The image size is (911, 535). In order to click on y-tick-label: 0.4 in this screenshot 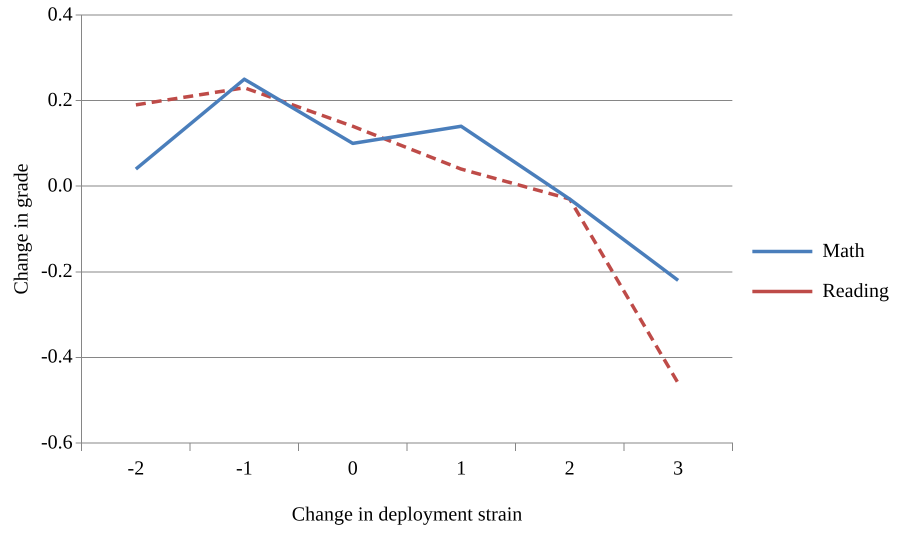, I will do `click(60, 14)`.